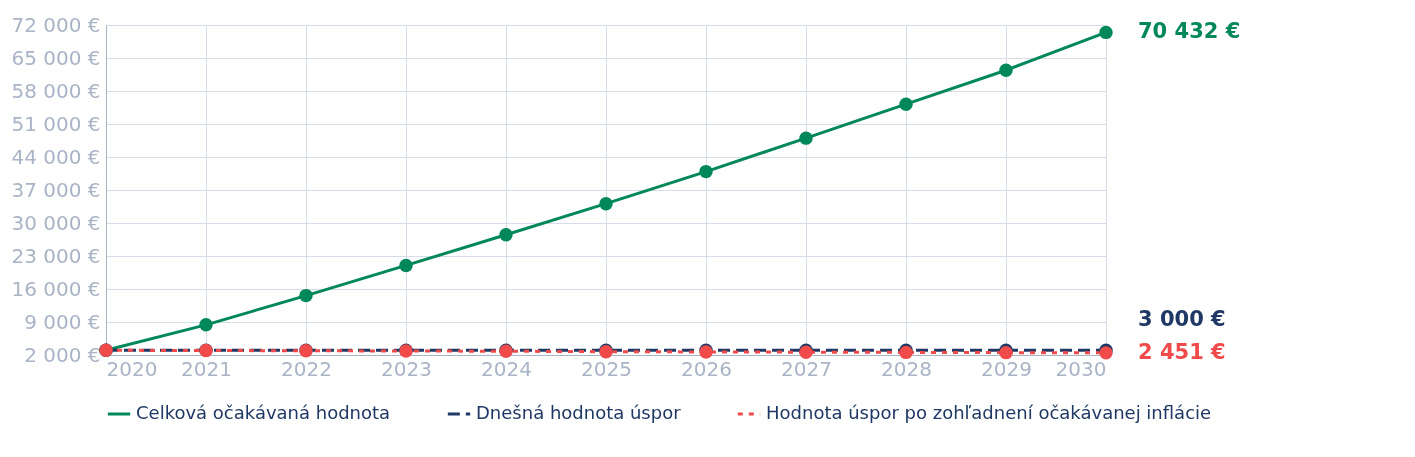  Describe the element at coordinates (263, 412) in the screenshot. I see `legend-label: Celková očakávaná hodnota` at that location.